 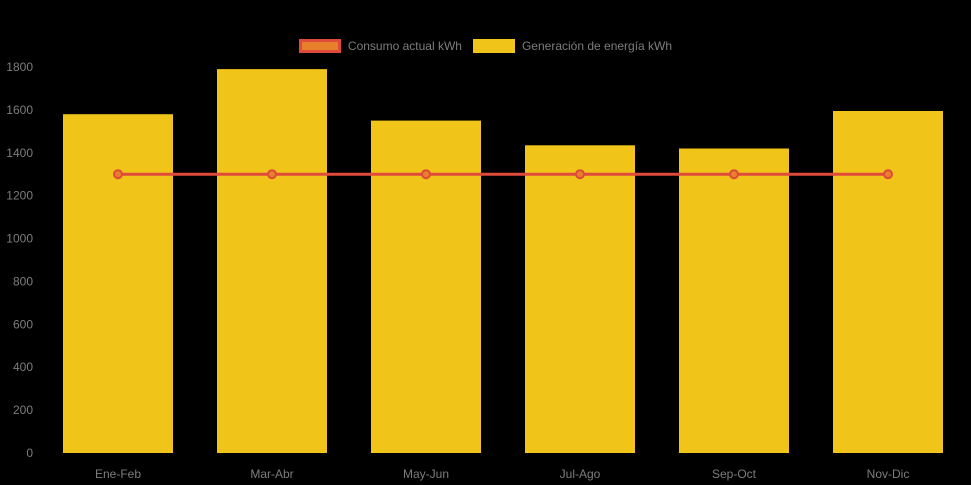 What do you see at coordinates (888, 474) in the screenshot?
I see `x-tick-label: Nov-Dic` at bounding box center [888, 474].